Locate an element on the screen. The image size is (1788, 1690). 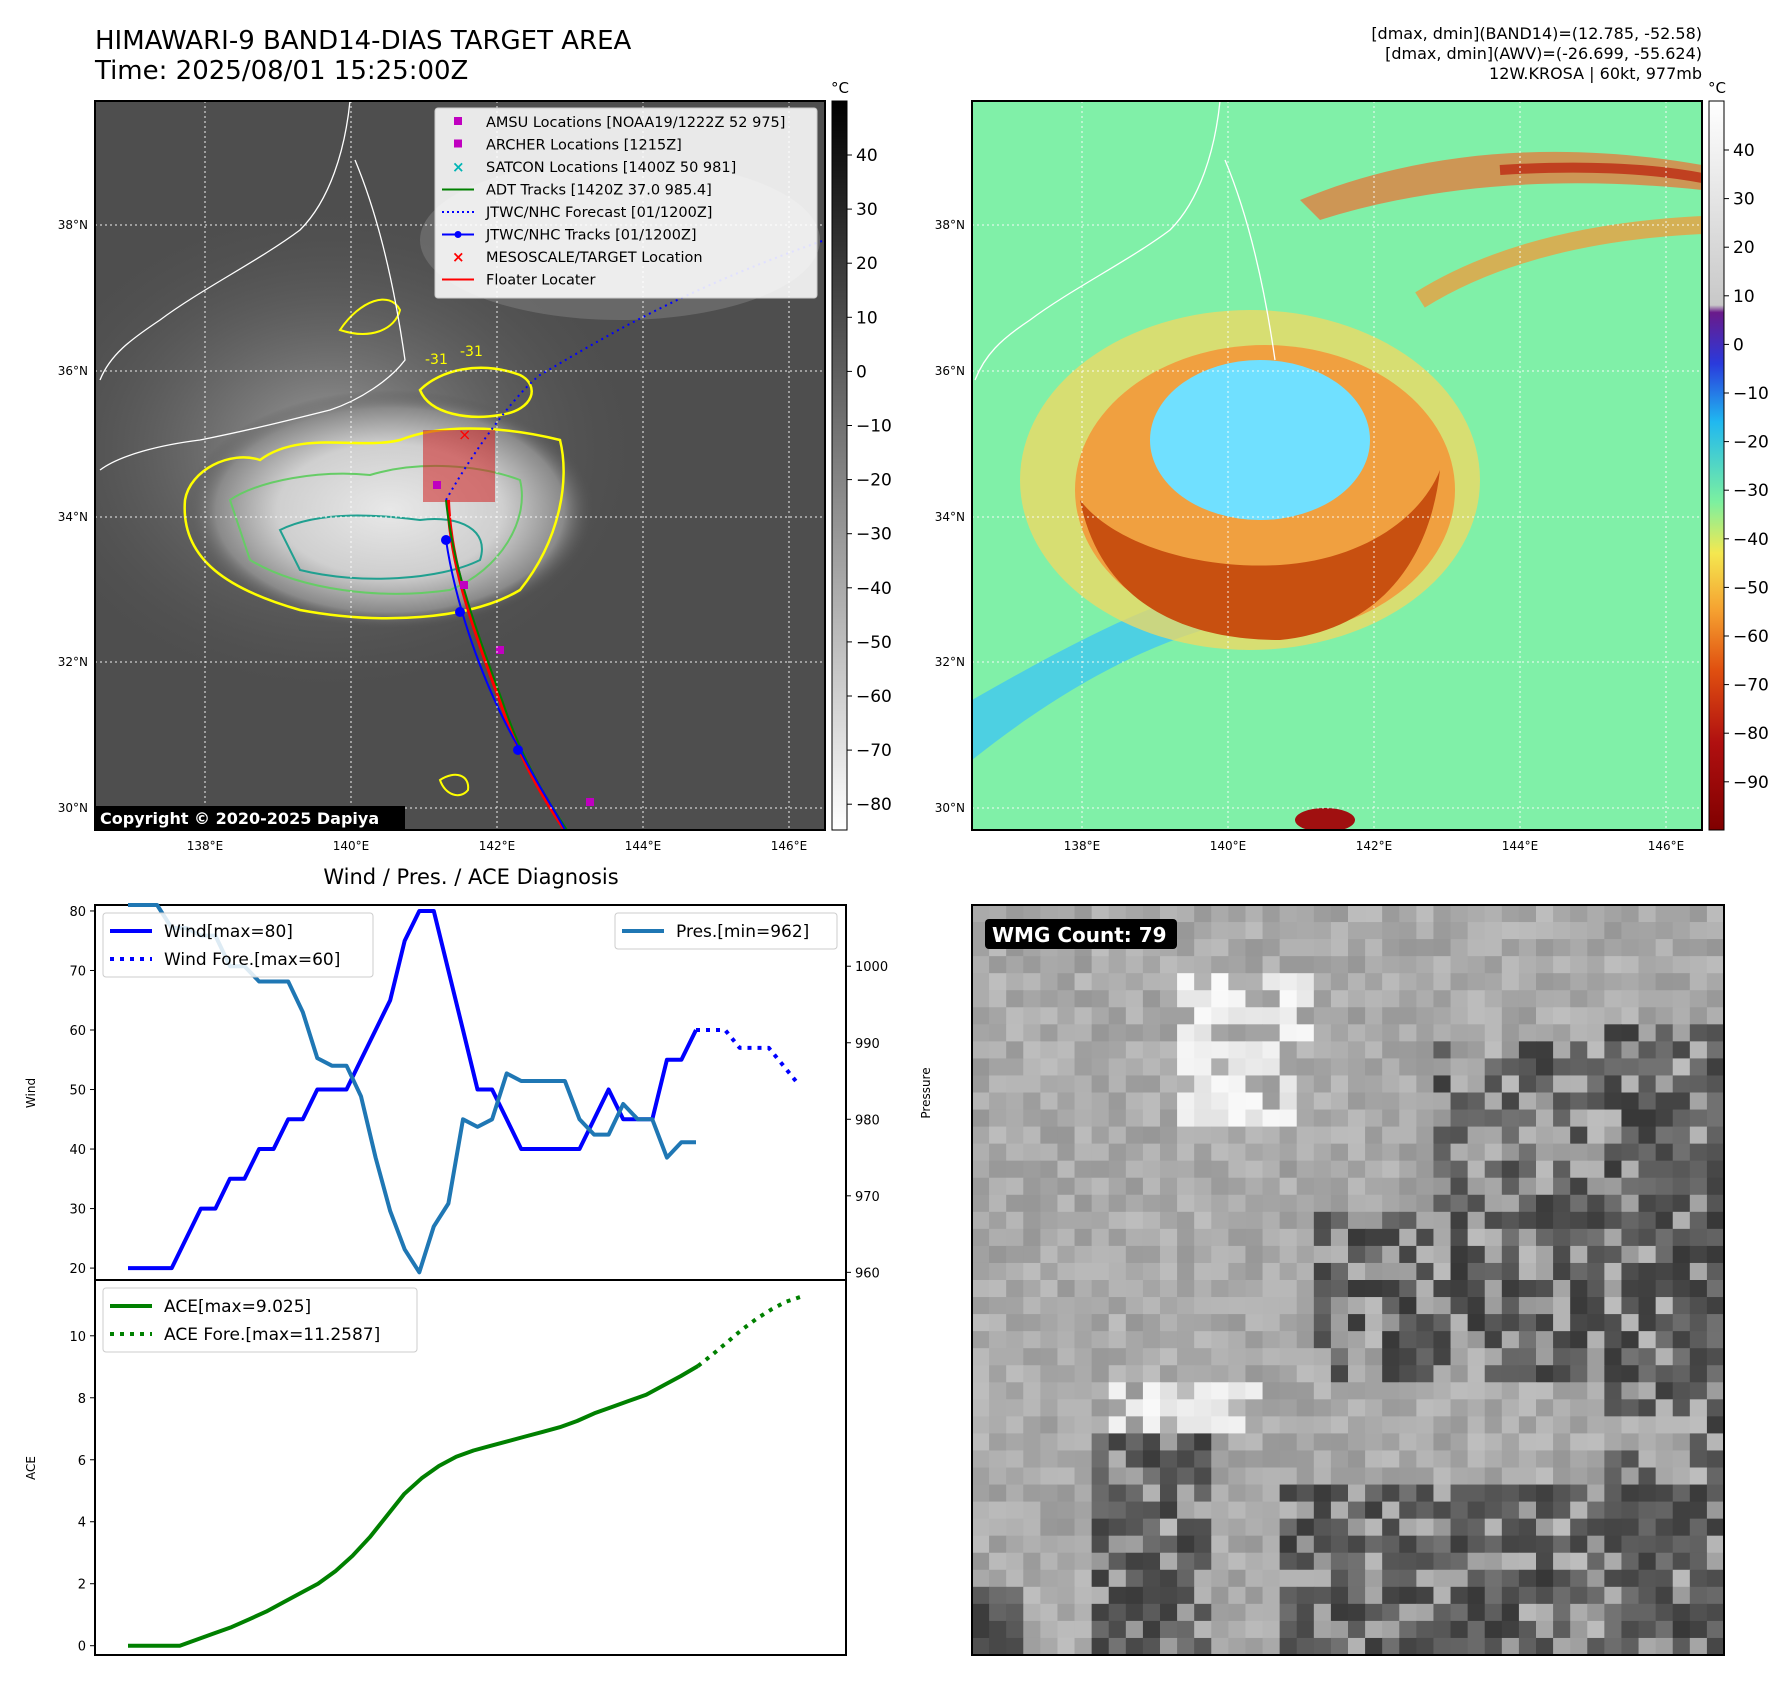
band14-range: [dmax, dmin](BAND14)=(12.785, -52.58) is located at coordinates (1536, 33).